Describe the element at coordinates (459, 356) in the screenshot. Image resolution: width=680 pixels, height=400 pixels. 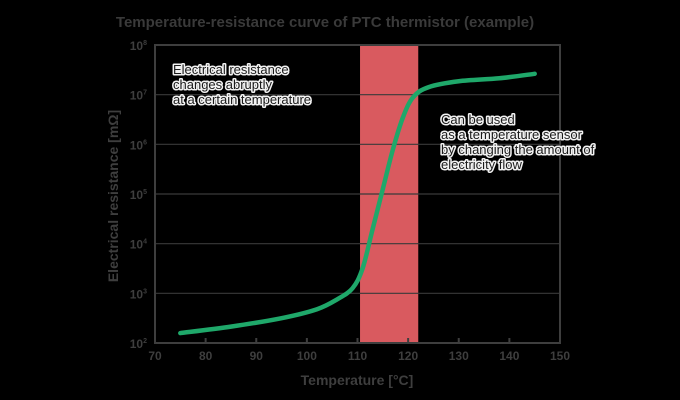
I see `x-tick-label: 130` at that location.